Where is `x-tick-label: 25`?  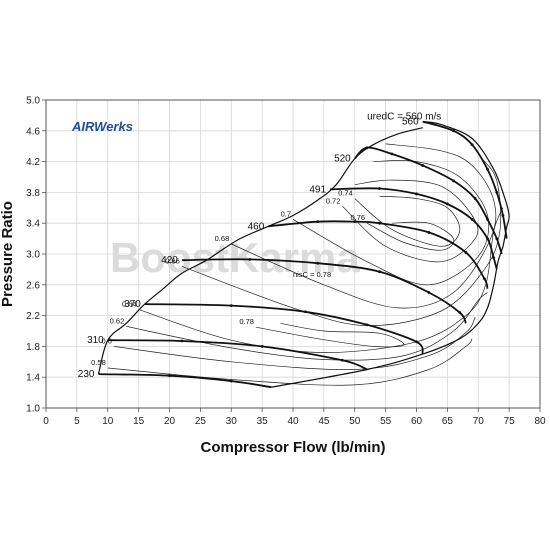
x-tick-label: 25 is located at coordinates (201, 421).